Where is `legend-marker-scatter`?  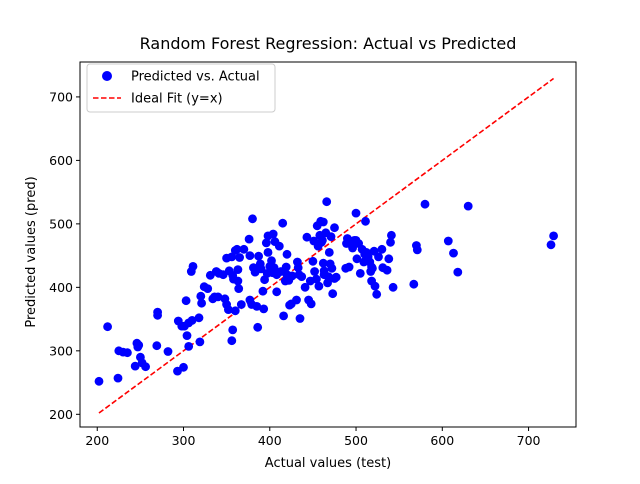
legend-marker-scatter is located at coordinates (107, 76).